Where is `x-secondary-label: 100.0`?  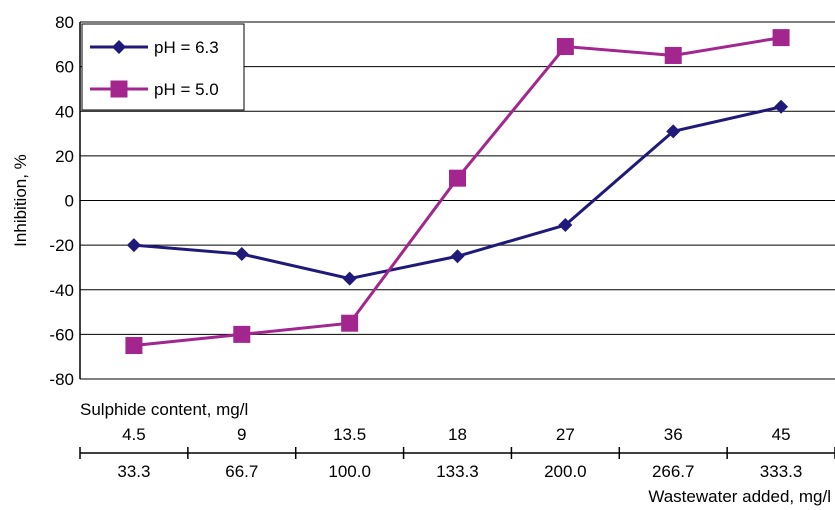
x-secondary-label: 100.0 is located at coordinates (349, 471).